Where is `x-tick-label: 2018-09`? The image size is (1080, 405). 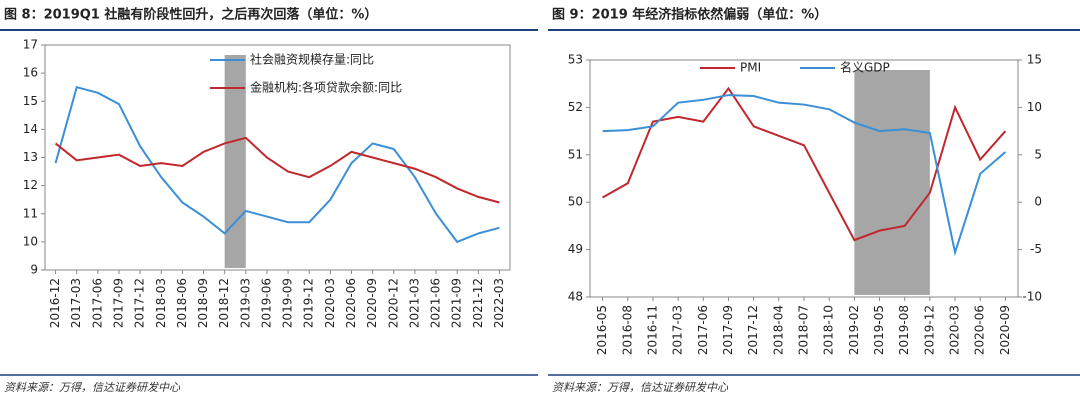
x-tick-label: 2018-09 is located at coordinates (203, 303).